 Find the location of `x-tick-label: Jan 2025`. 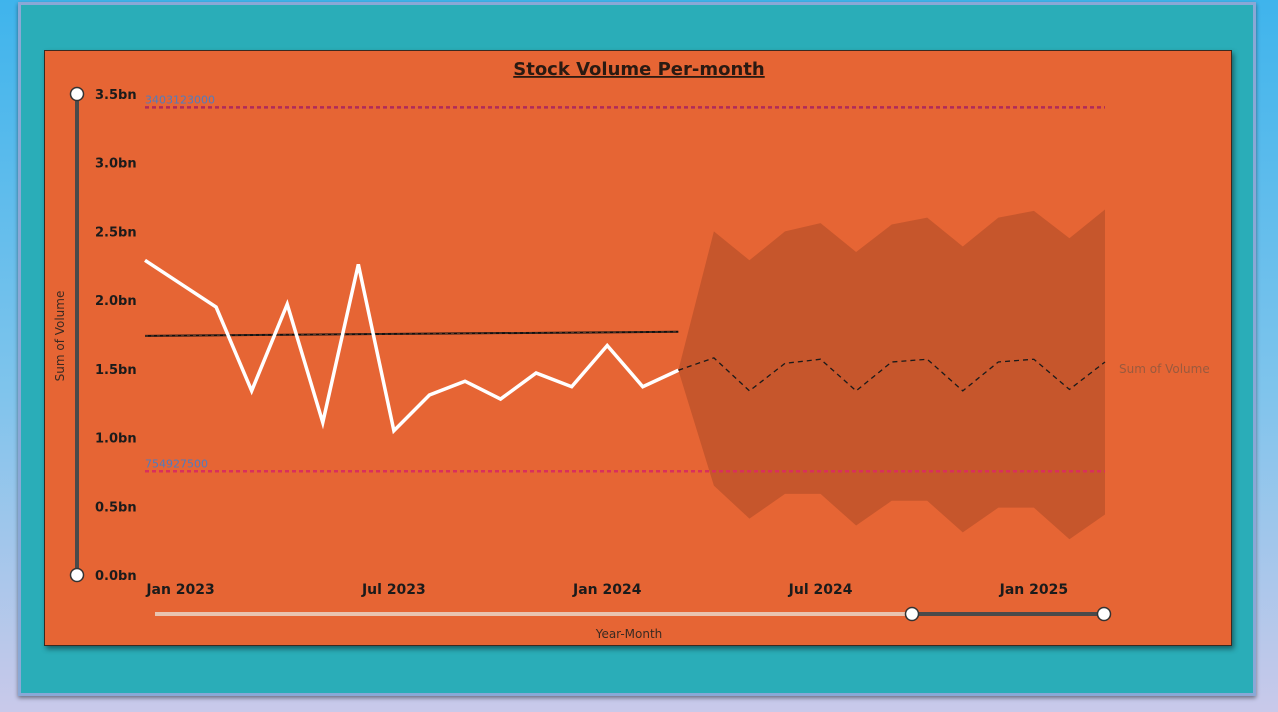

x-tick-label: Jan 2025 is located at coordinates (1033, 590).